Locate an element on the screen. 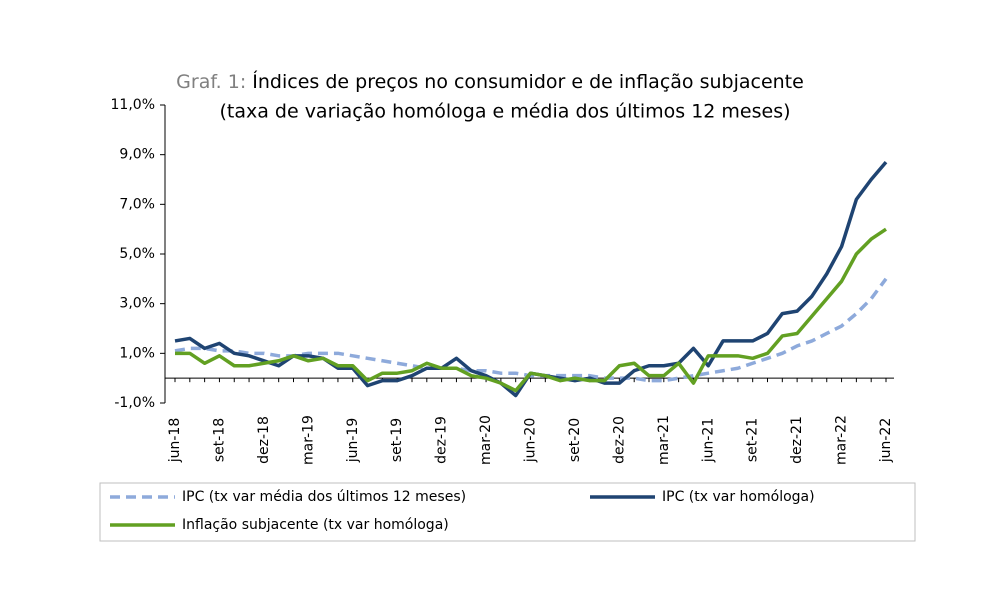 The width and height of the screenshot is (1000, 600). title-prefix: Graf. 1: is located at coordinates (211, 82).